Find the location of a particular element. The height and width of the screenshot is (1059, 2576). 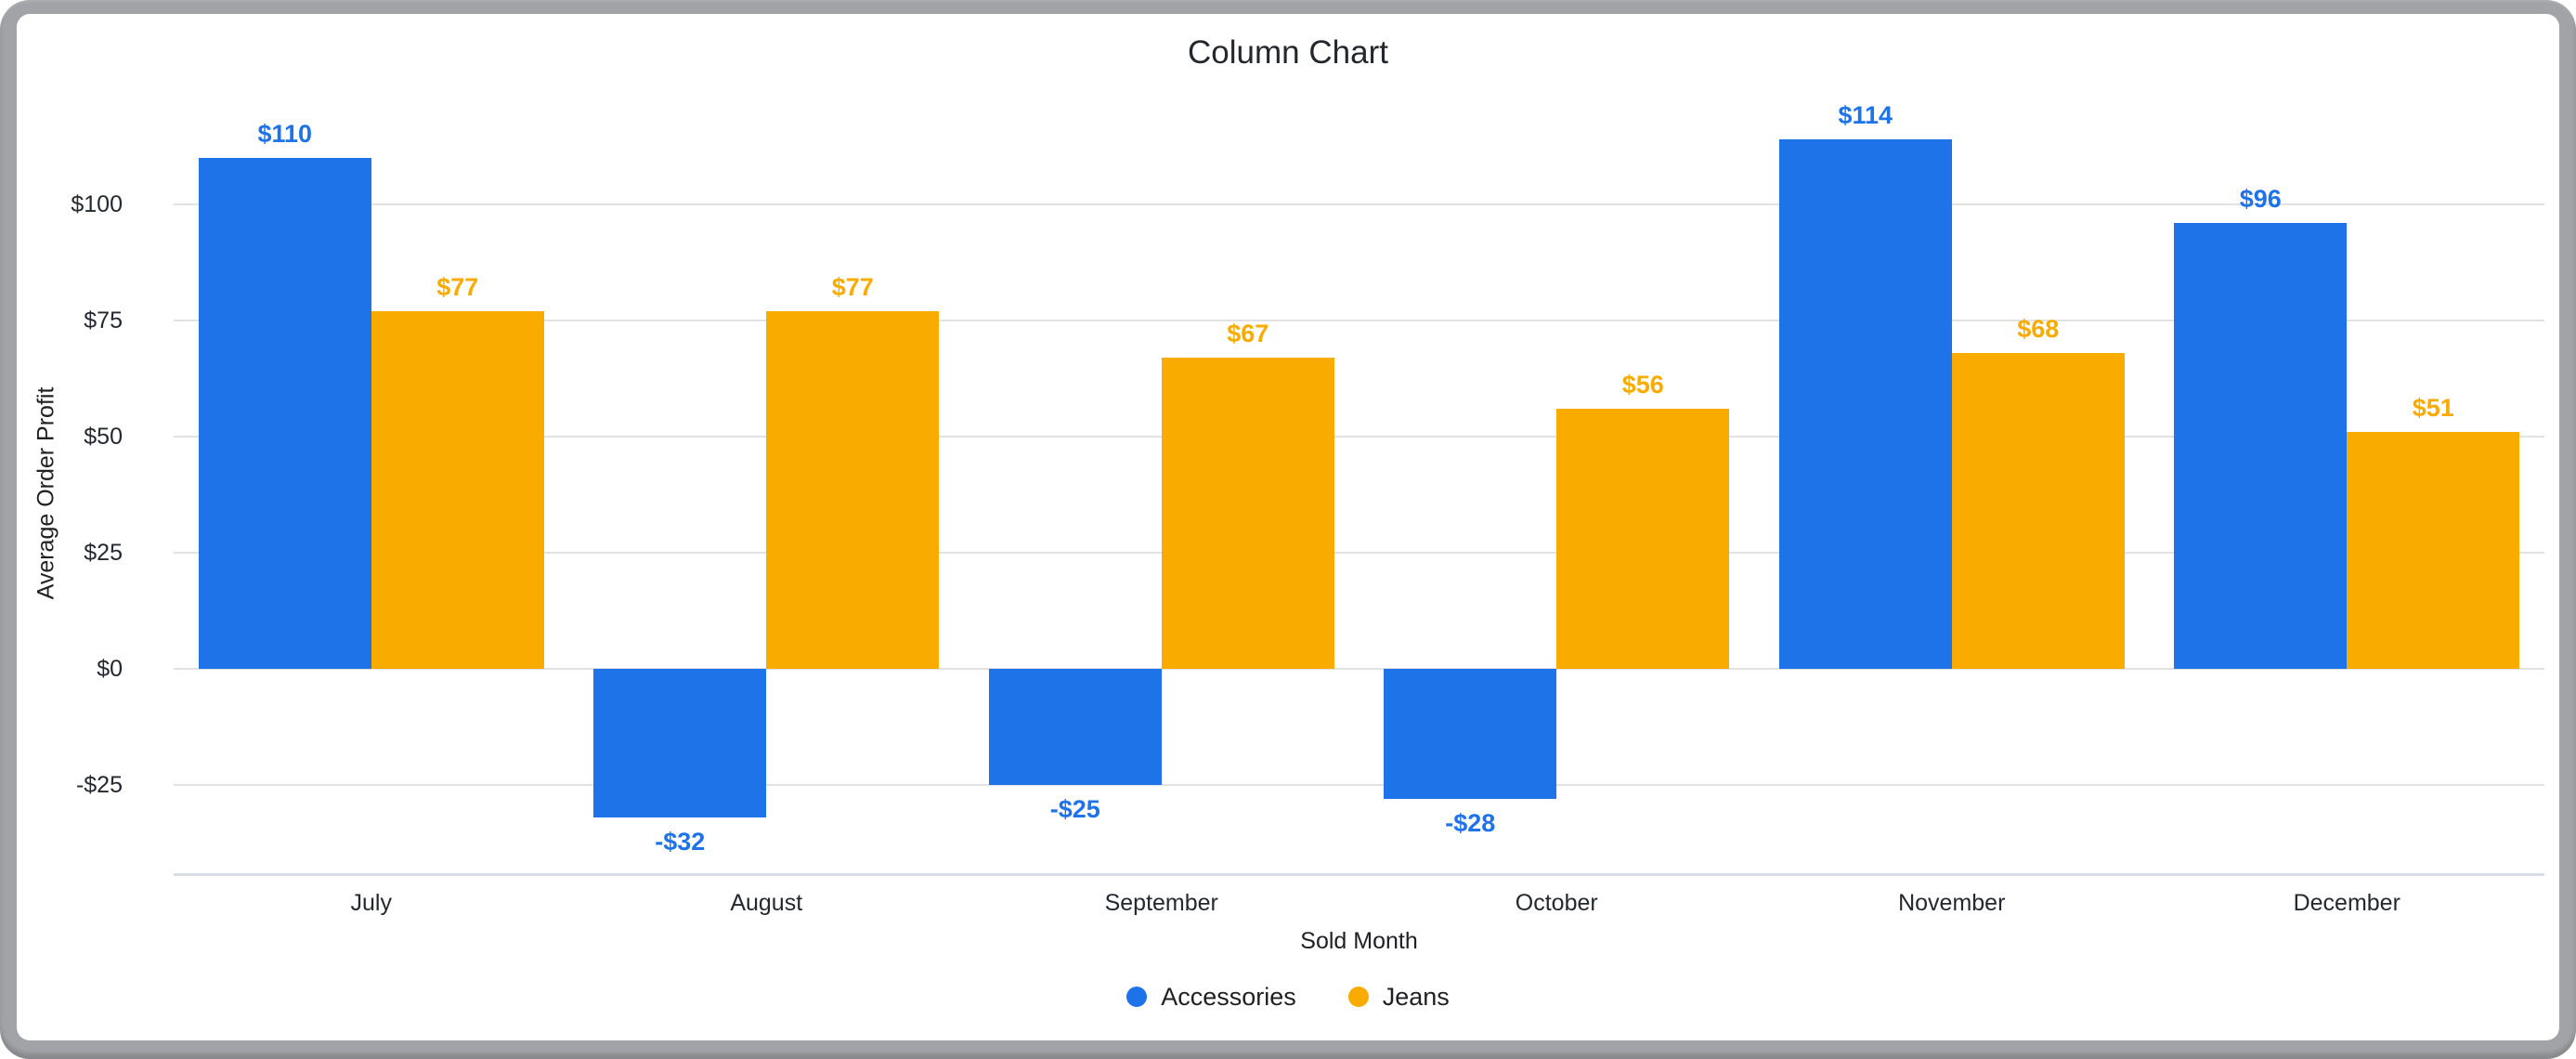

value-label-jeans-september: $67 is located at coordinates (1248, 333).